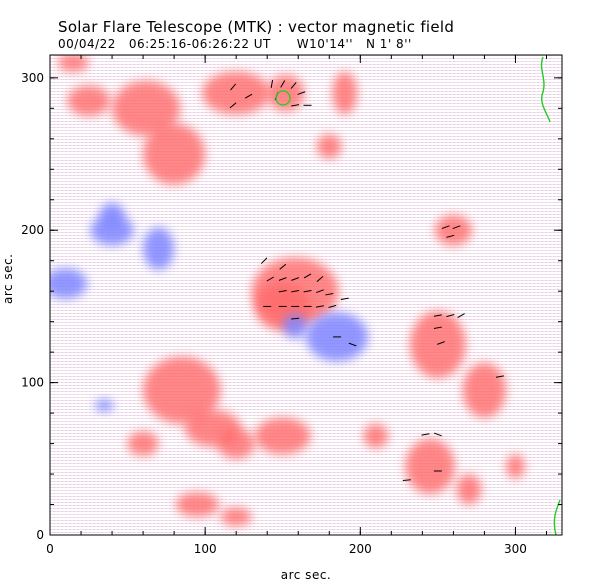  I want to click on y-tick-label: 100, so click(32, 383).